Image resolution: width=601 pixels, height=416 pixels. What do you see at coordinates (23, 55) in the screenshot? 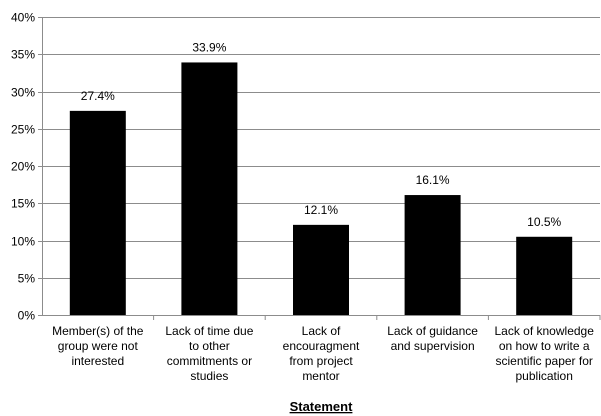
I see `y-tick-label: 35%` at bounding box center [23, 55].